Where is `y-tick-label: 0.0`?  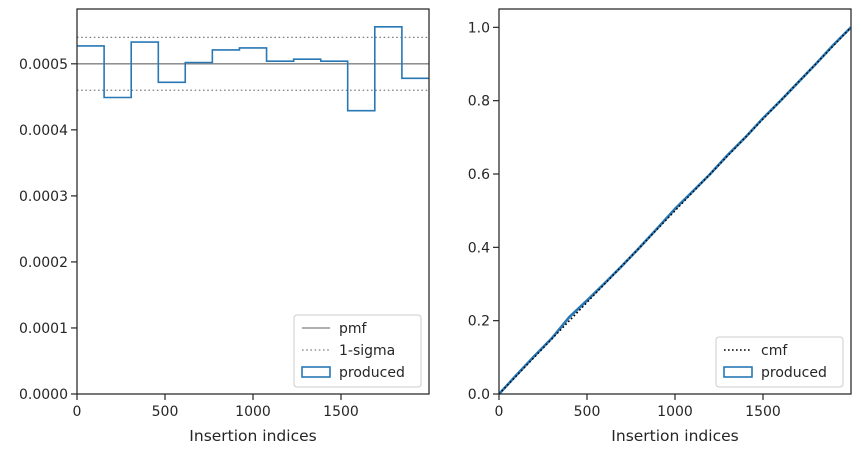 y-tick-label: 0.0 is located at coordinates (479, 395).